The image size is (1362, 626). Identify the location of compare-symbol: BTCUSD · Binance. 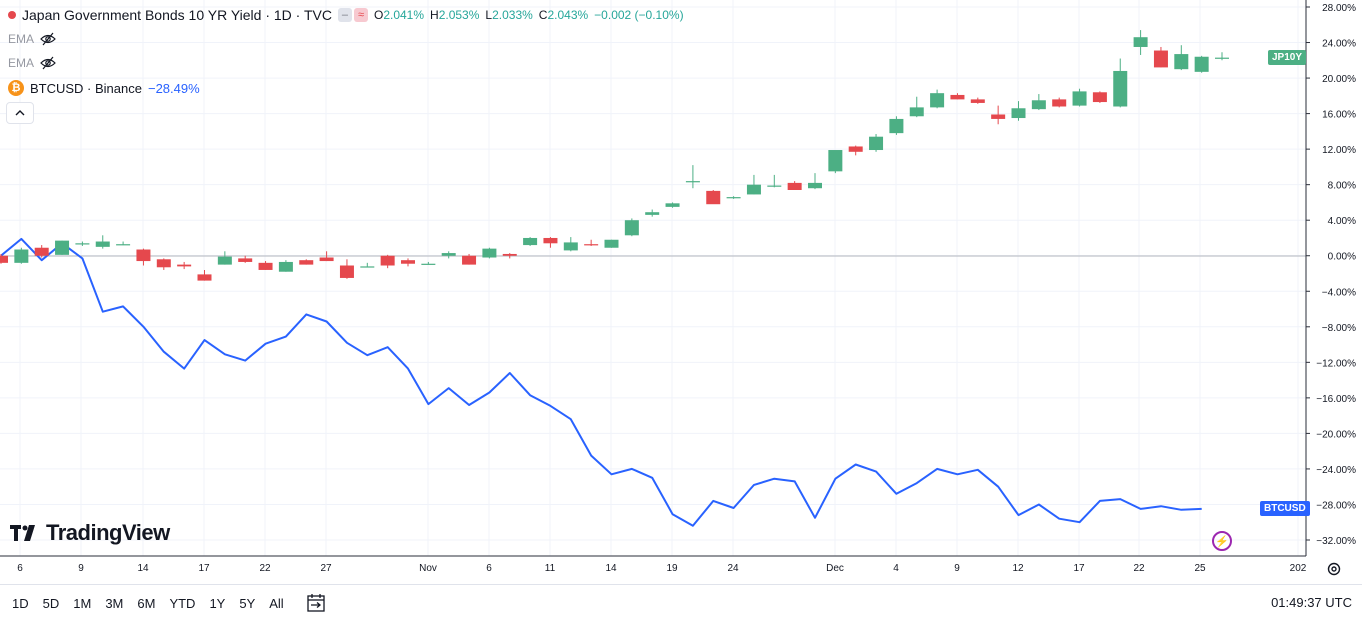
(86, 88).